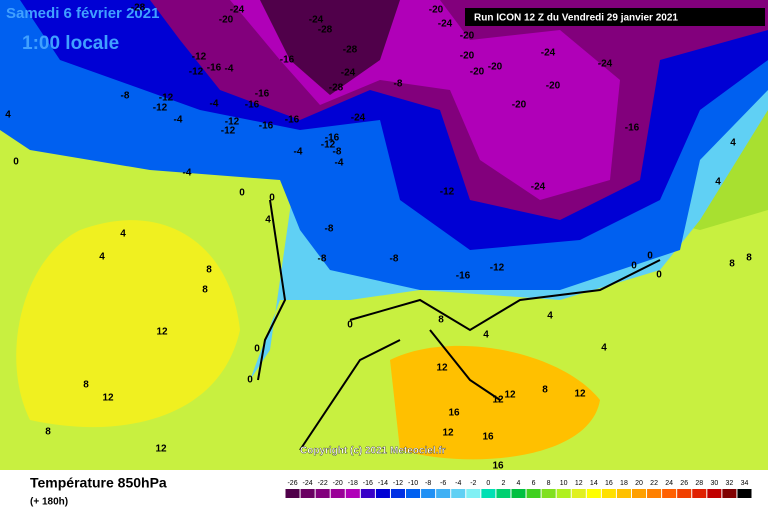 This screenshot has width=768, height=517. I want to click on legend-tick-label: 24, so click(669, 483).